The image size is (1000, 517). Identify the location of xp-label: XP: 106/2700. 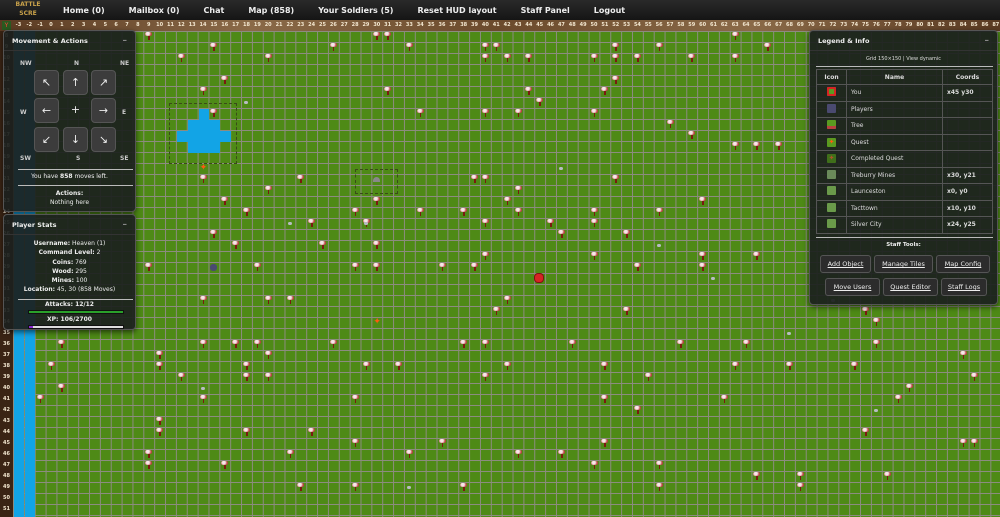
(69, 319).